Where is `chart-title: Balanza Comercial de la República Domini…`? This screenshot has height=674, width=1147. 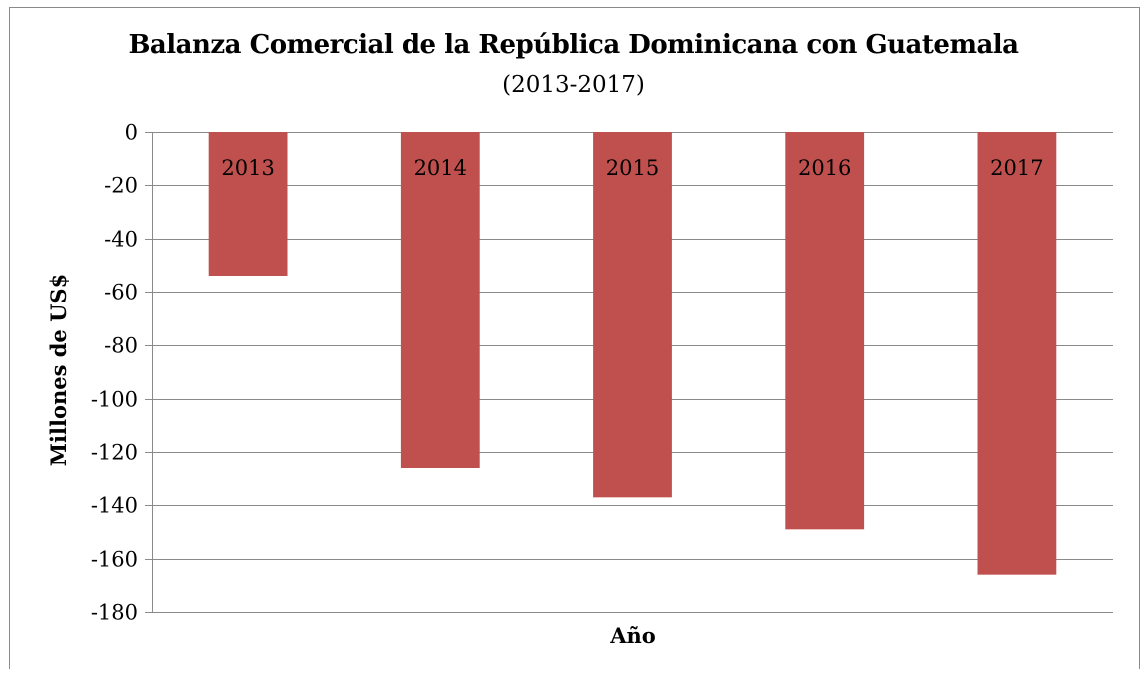 chart-title: Balanza Comercial de la República Domini… is located at coordinates (573, 45).